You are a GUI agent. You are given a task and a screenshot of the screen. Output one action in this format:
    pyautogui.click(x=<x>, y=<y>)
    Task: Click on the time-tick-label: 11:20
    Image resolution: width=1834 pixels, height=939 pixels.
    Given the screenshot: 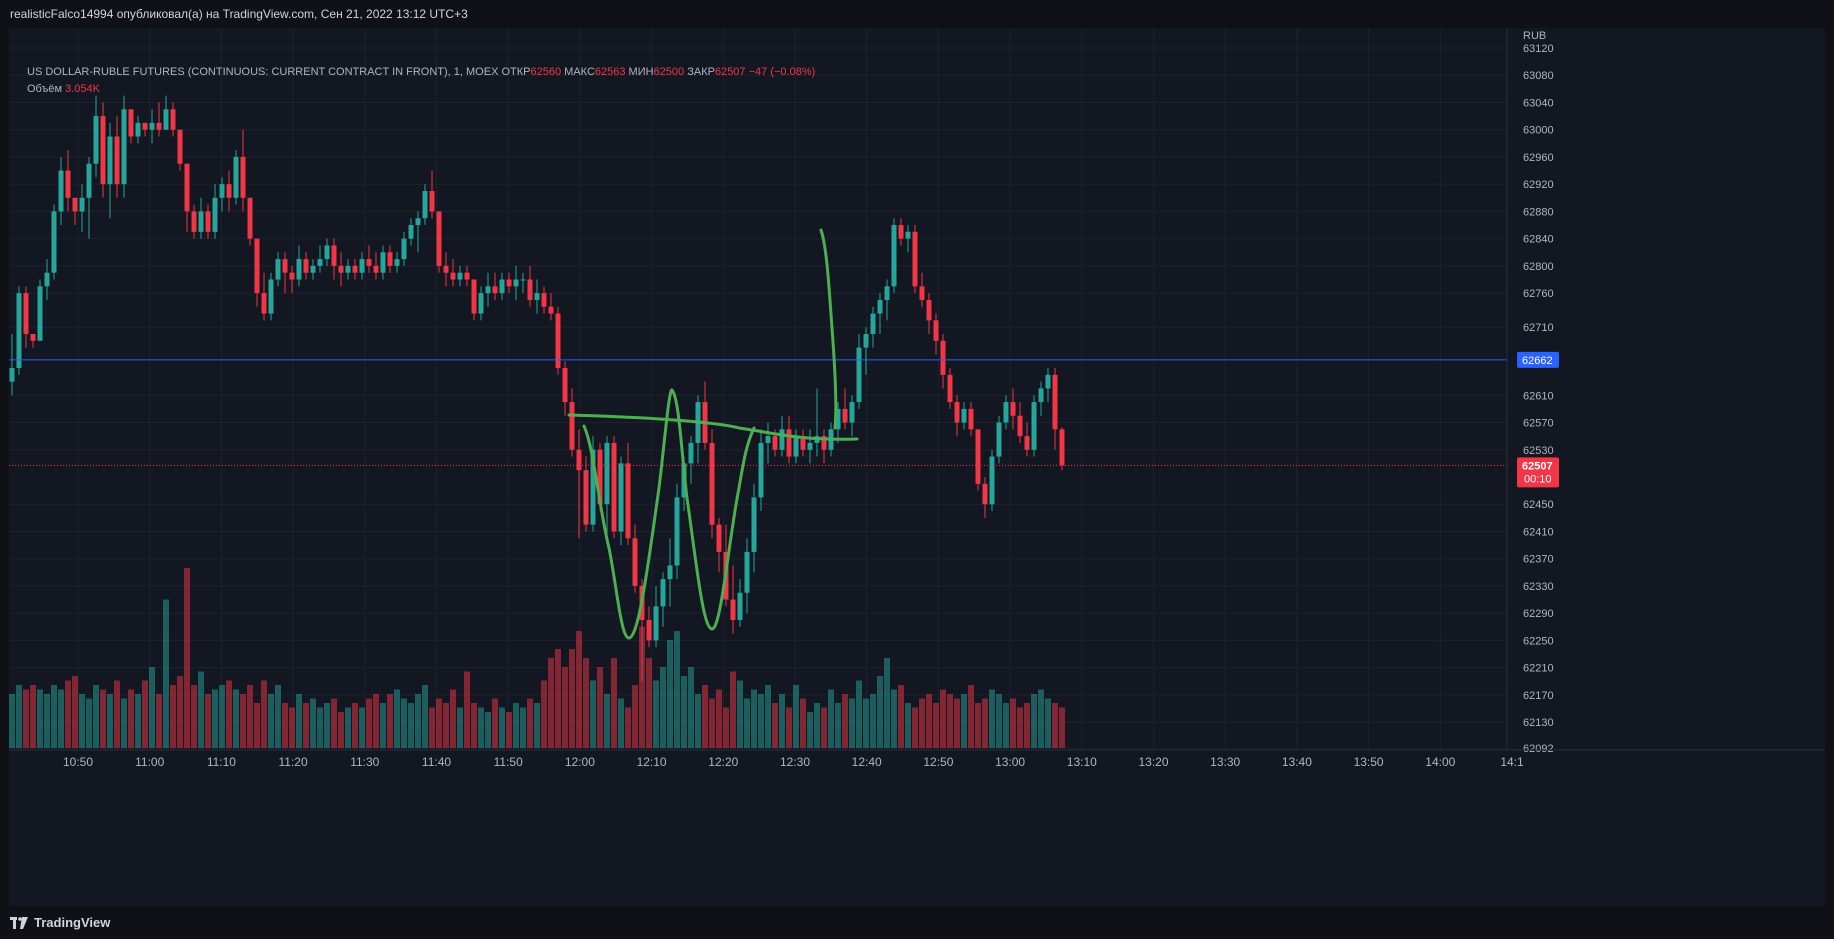 What is the action you would take?
    pyautogui.click(x=293, y=762)
    